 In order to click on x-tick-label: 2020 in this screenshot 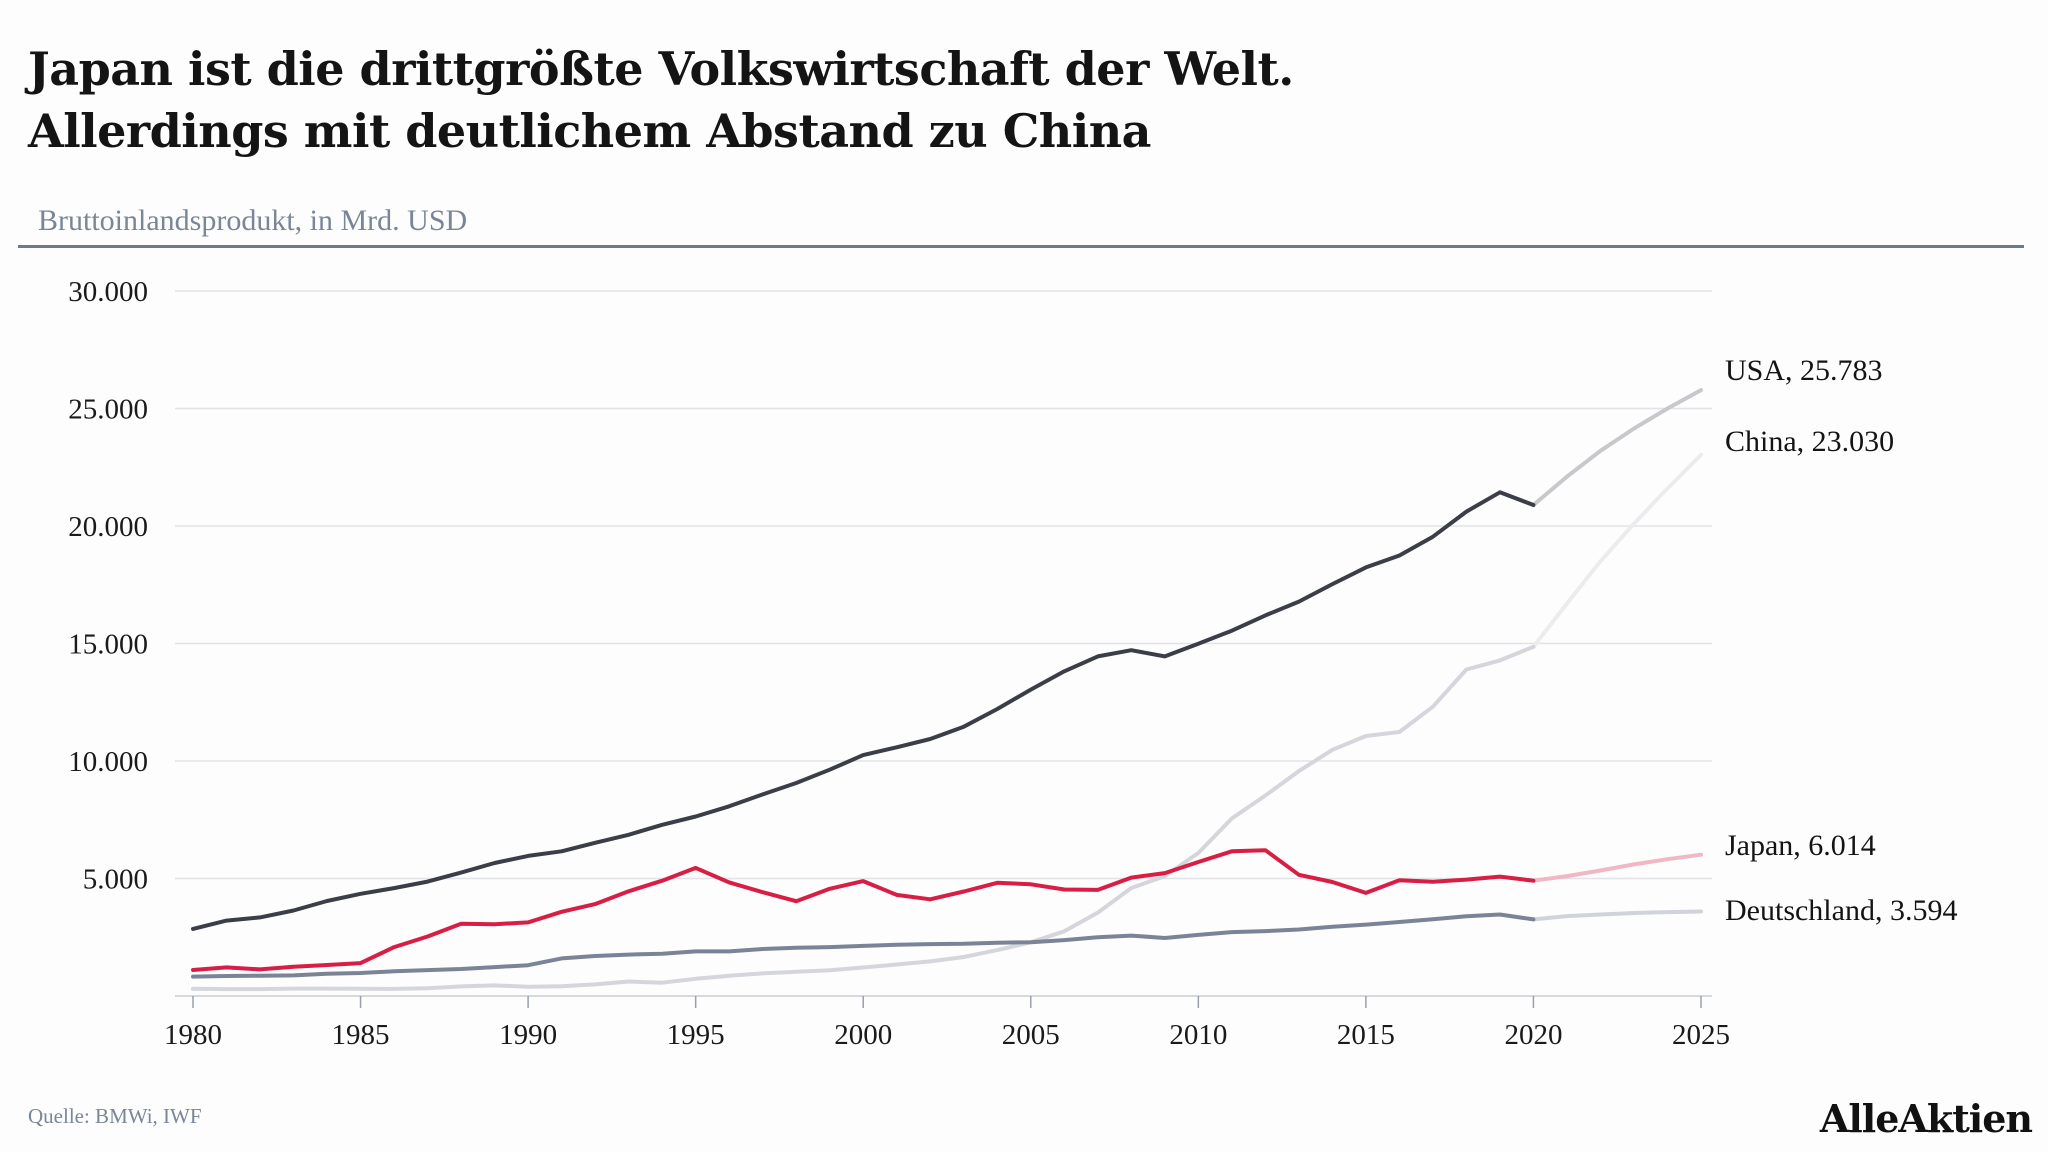, I will do `click(1533, 1035)`.